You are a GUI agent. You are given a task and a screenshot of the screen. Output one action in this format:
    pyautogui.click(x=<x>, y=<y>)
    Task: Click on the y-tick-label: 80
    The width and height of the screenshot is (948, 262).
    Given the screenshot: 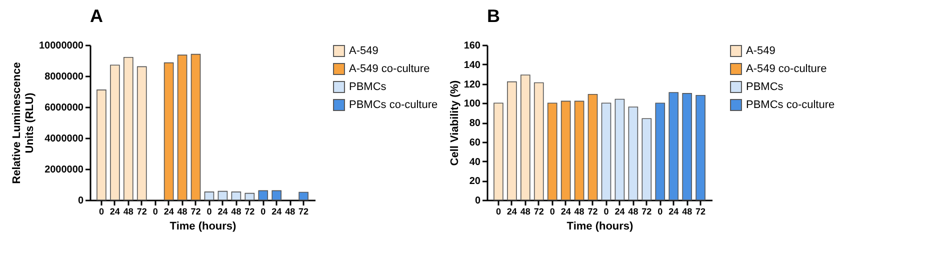 What is the action you would take?
    pyautogui.click(x=475, y=123)
    